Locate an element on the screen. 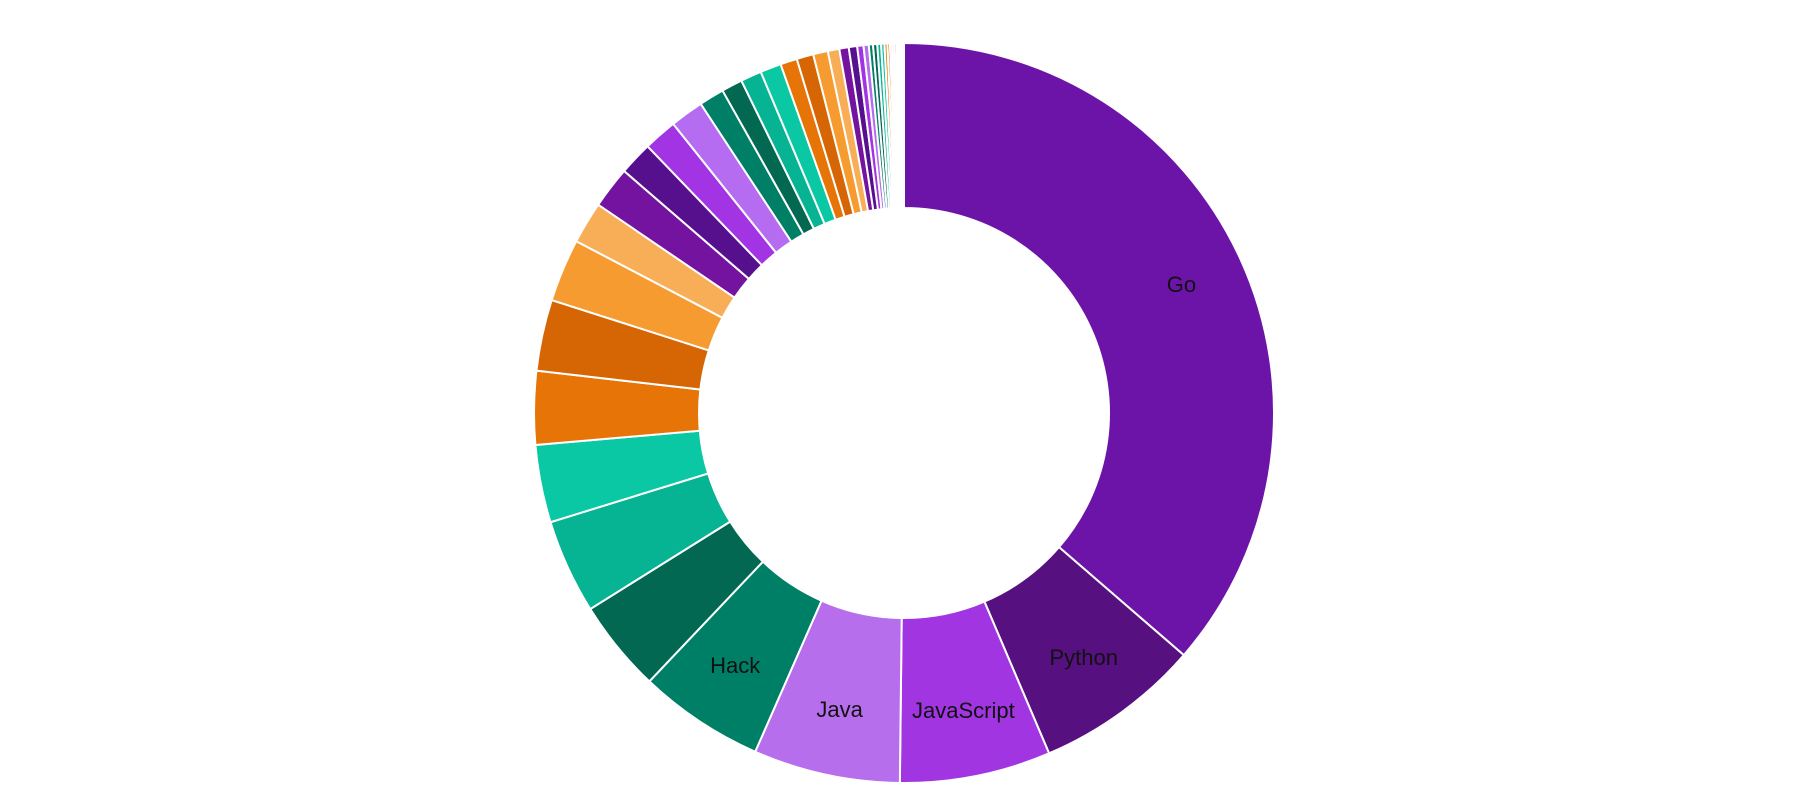  slice-label: Java is located at coordinates (839, 709).